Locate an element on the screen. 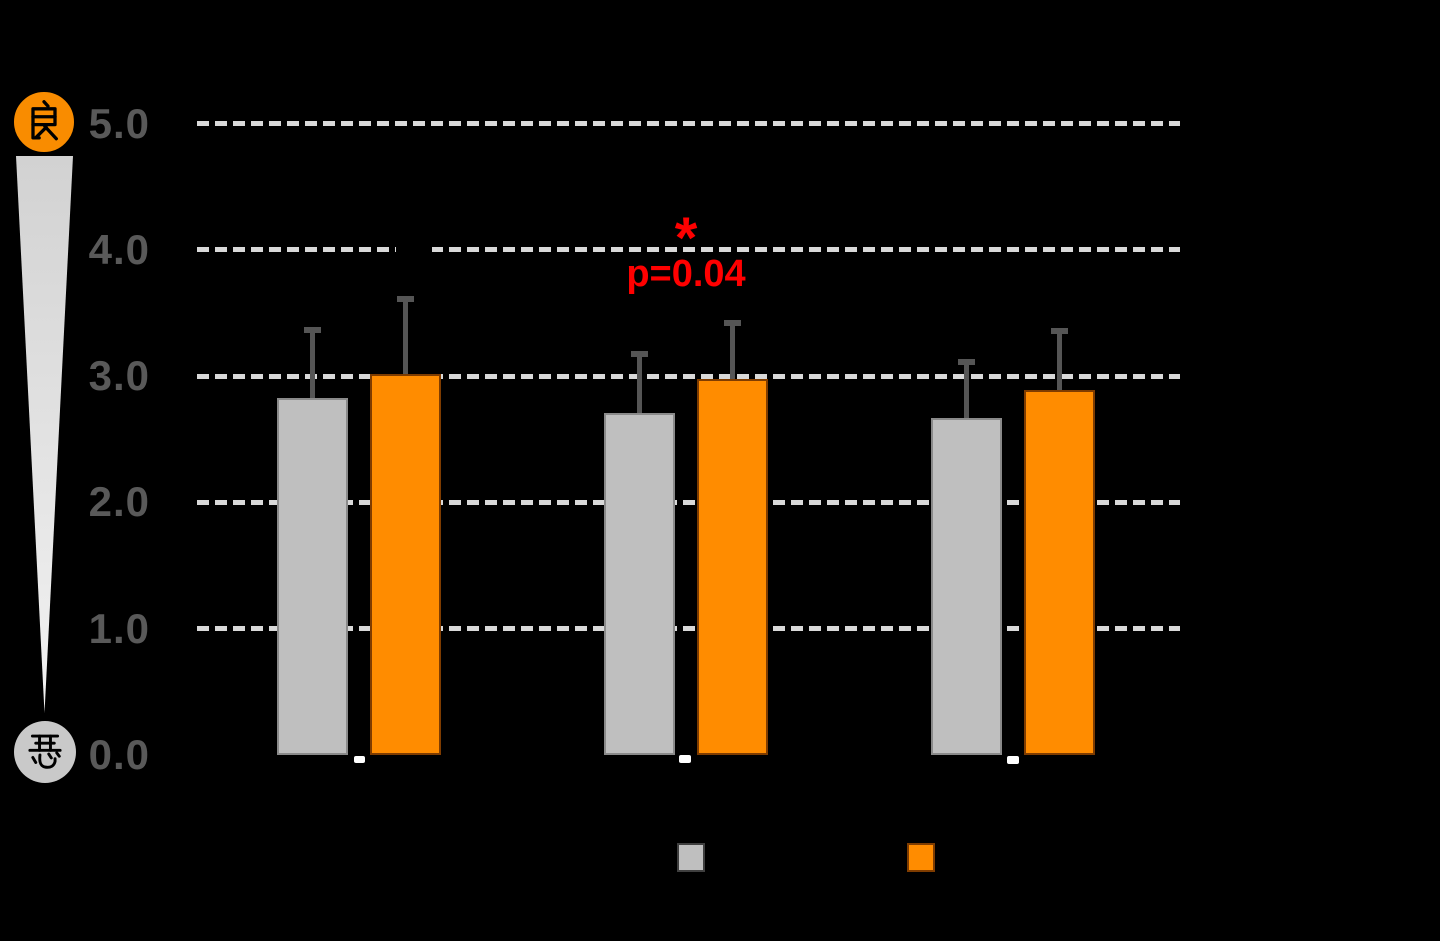  bad-label-text: 悪 is located at coordinates (45, 752).